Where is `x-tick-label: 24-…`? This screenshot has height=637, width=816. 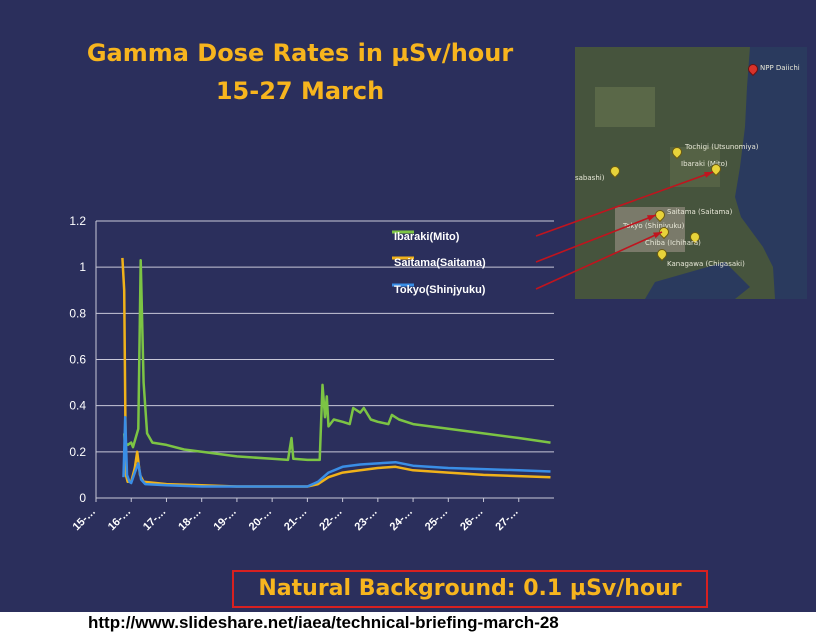 x-tick-label: 24-… is located at coordinates (402, 520).